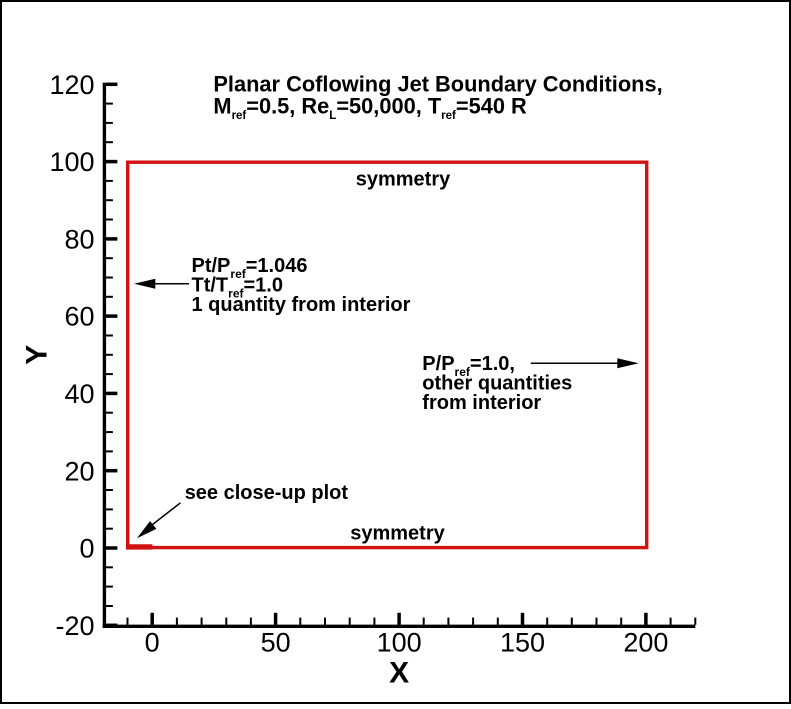 The width and height of the screenshot is (791, 709). What do you see at coordinates (74, 626) in the screenshot?
I see `svg-text: -20` at bounding box center [74, 626].